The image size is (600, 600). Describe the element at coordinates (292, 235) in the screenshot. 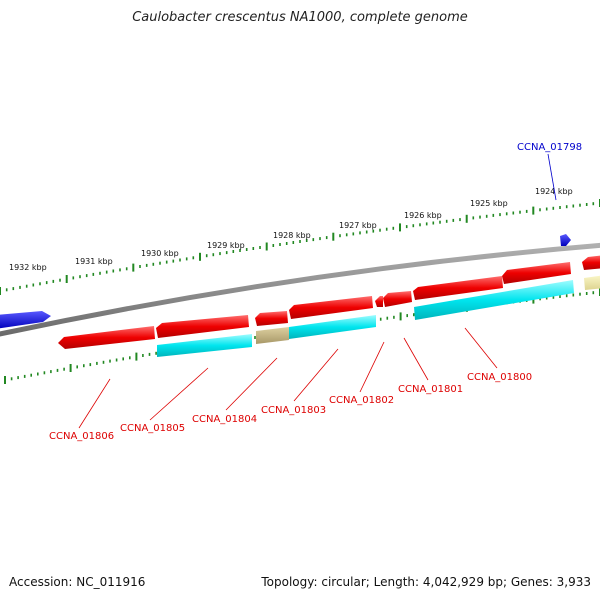

I see `kbp-label-1928: 1928 kbp` at that location.